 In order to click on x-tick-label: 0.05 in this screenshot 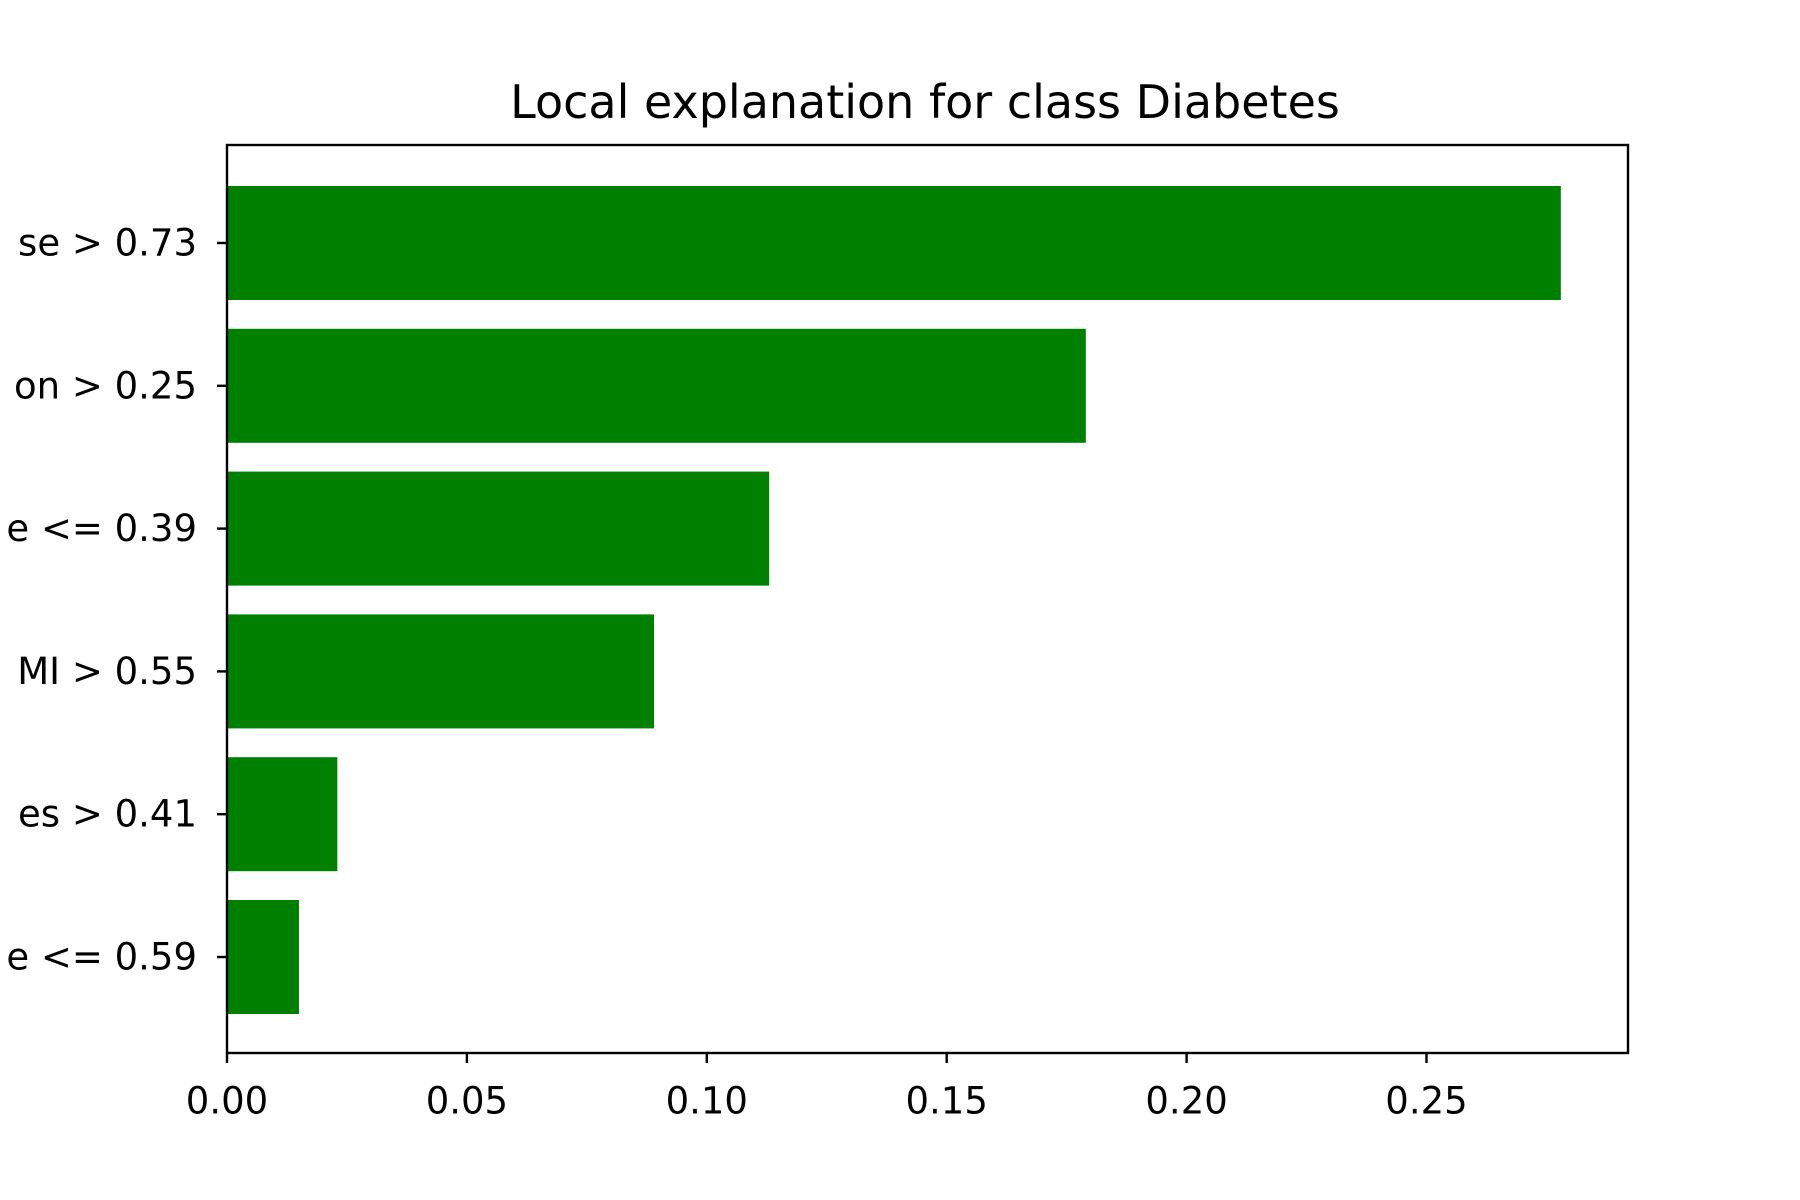, I will do `click(467, 1101)`.